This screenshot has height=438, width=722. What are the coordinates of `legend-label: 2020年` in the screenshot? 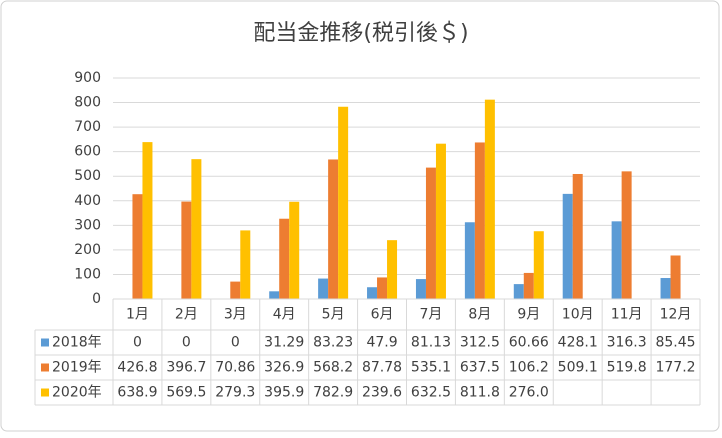 It's located at (77, 393).